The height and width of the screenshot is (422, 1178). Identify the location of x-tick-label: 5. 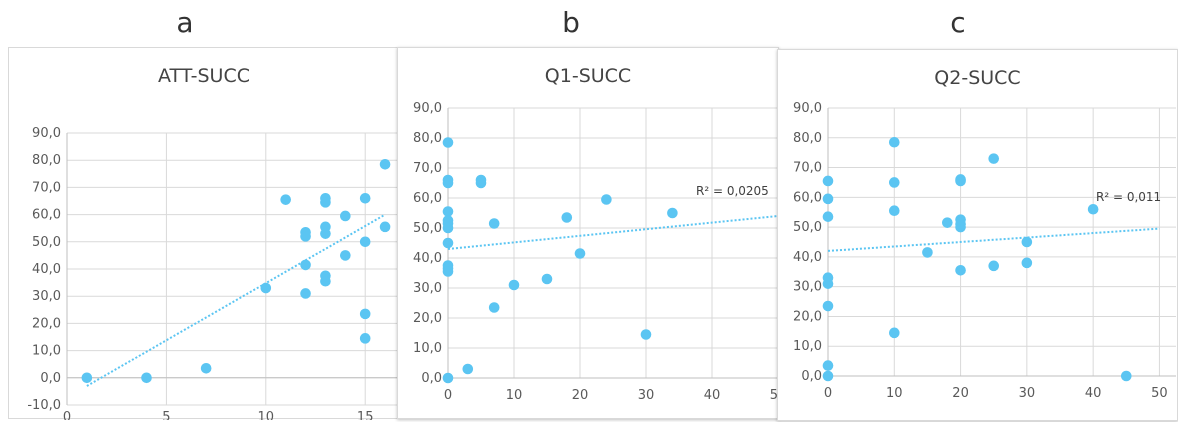
(166, 415).